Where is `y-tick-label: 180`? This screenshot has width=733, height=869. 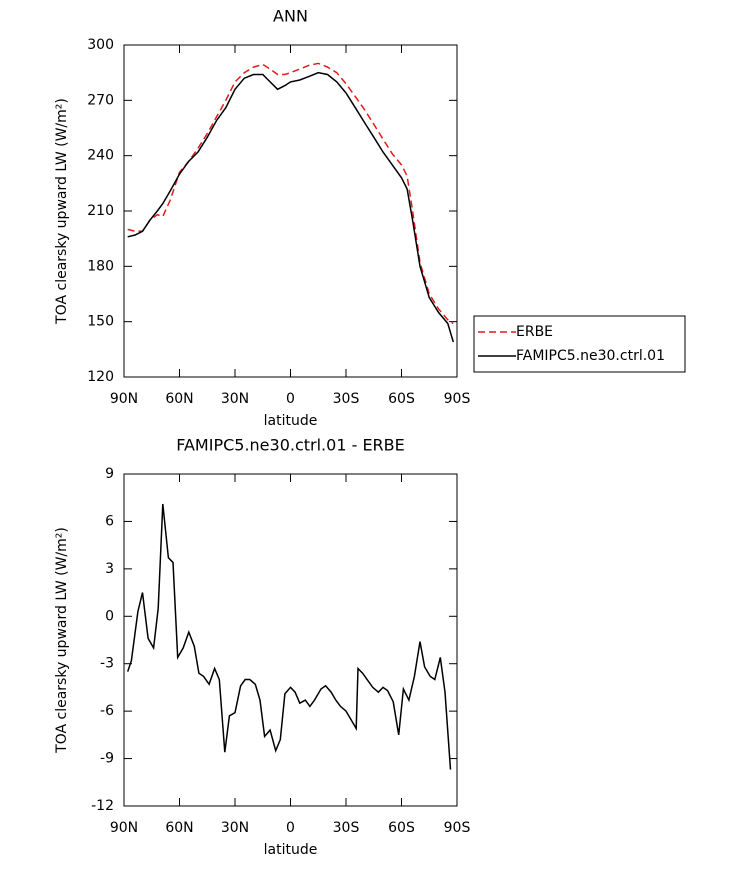
y-tick-label: 180 is located at coordinates (100, 266).